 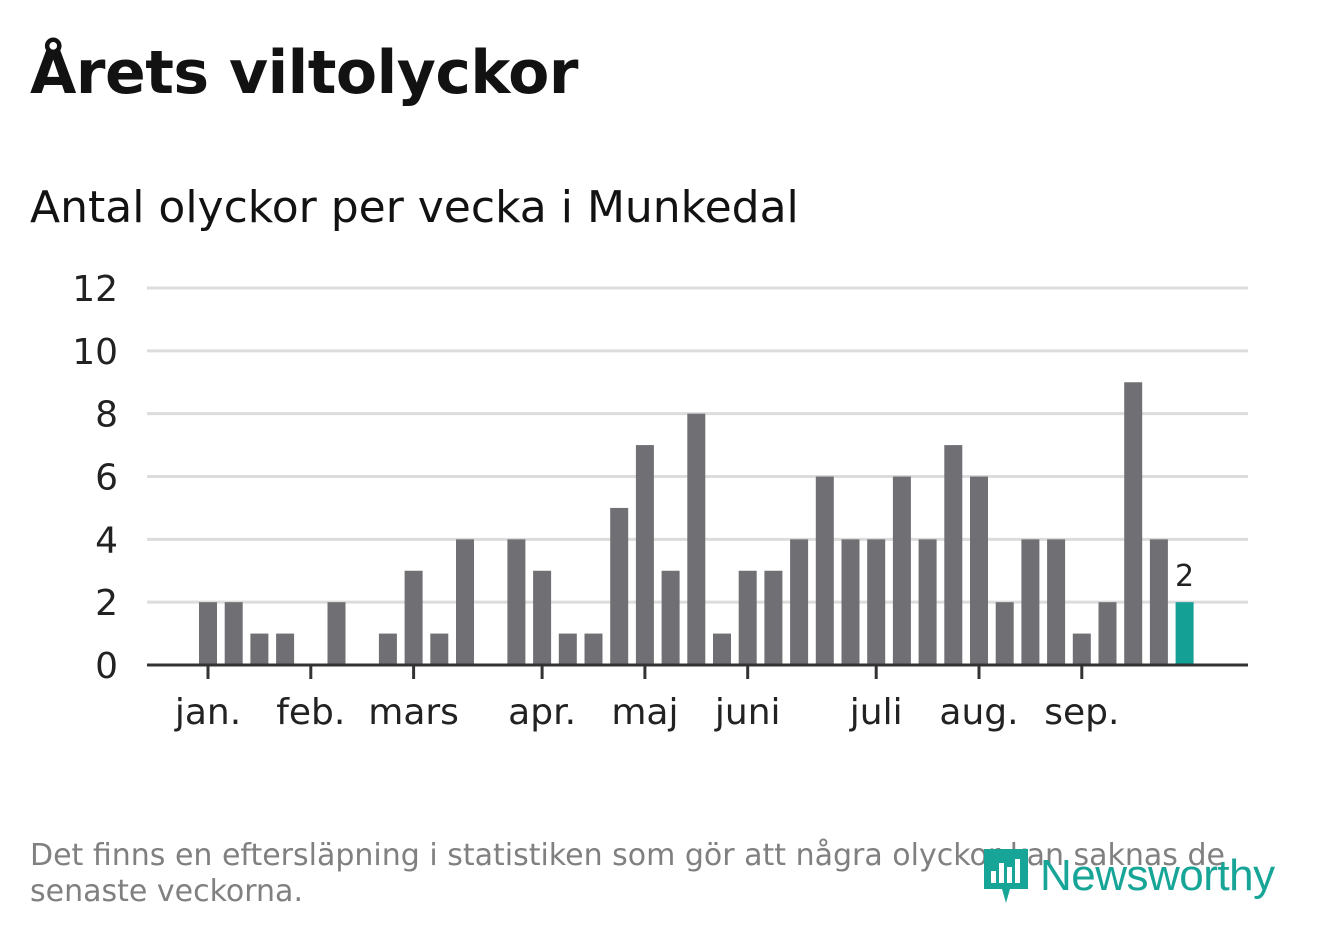 I want to click on y-tick-label-6: 6, so click(x=106, y=478).